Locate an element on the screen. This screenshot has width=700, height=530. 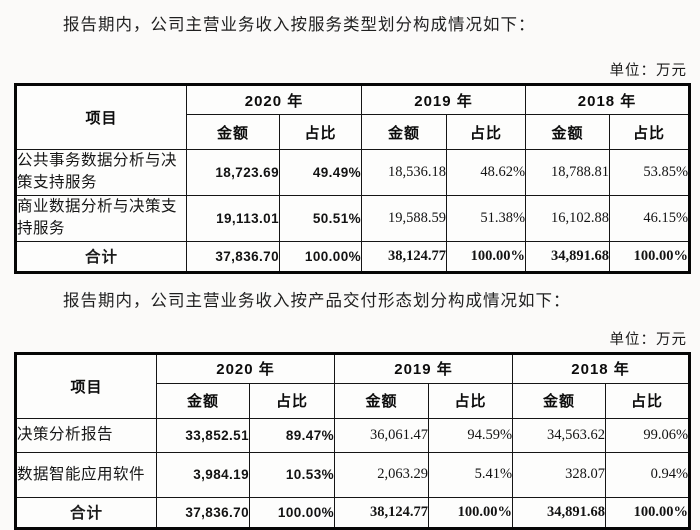
amount-2018-cell: 34,563.62 is located at coordinates (559, 435).